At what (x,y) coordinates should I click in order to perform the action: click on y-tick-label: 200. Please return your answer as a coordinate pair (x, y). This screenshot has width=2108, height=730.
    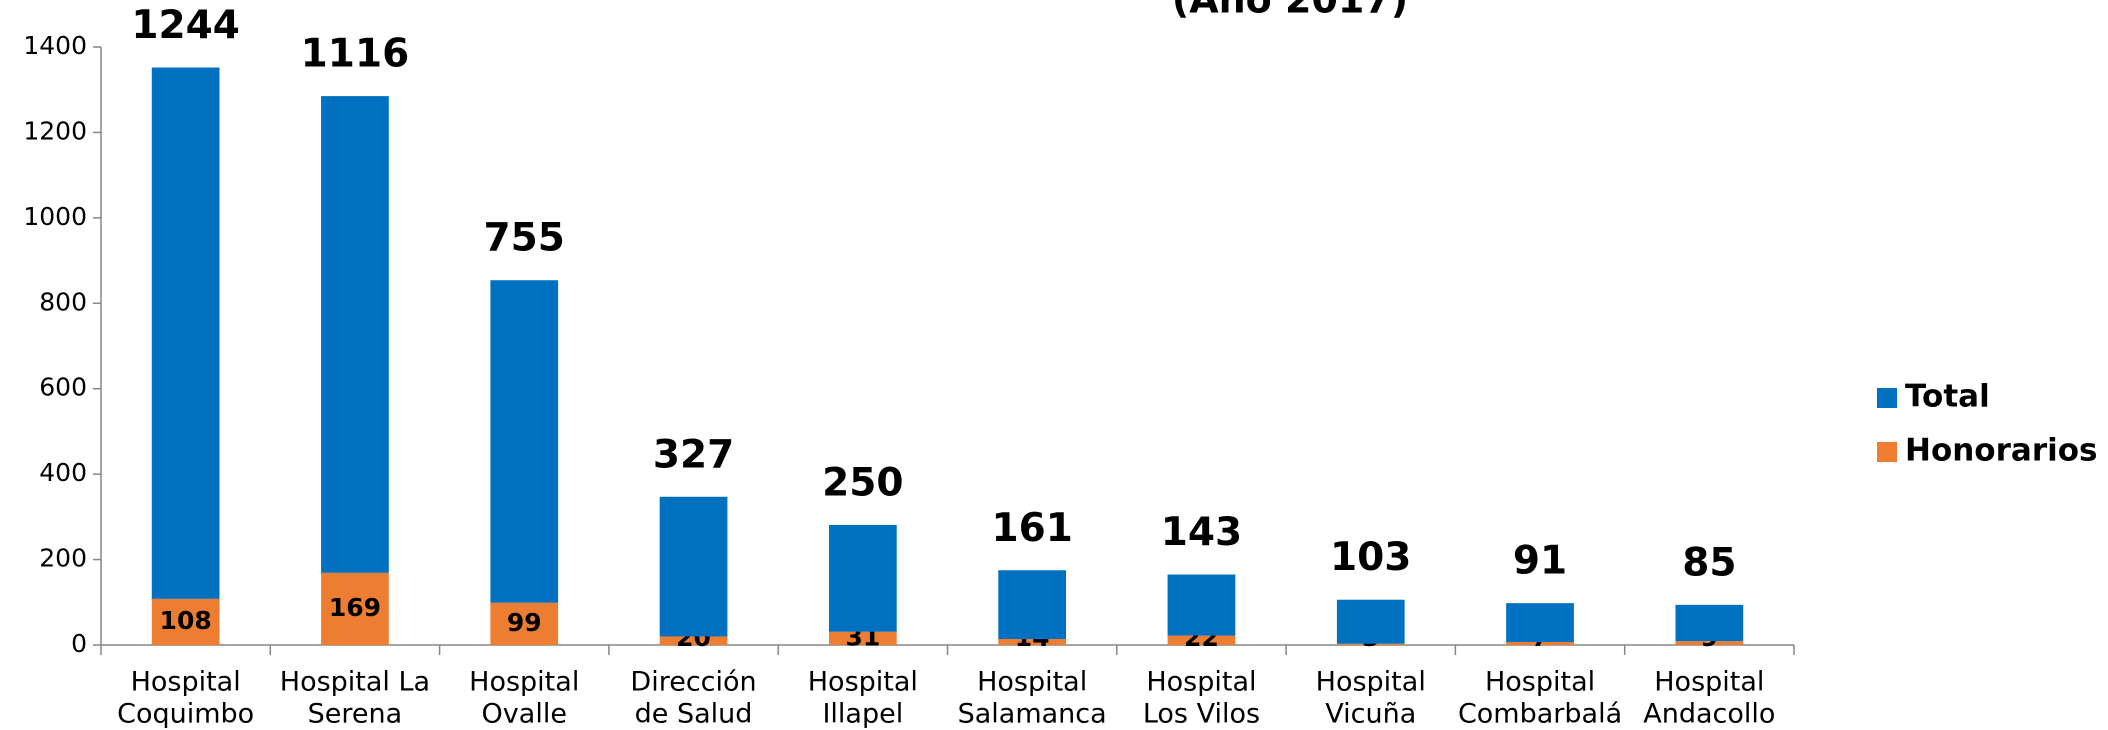
    Looking at the image, I should click on (63, 558).